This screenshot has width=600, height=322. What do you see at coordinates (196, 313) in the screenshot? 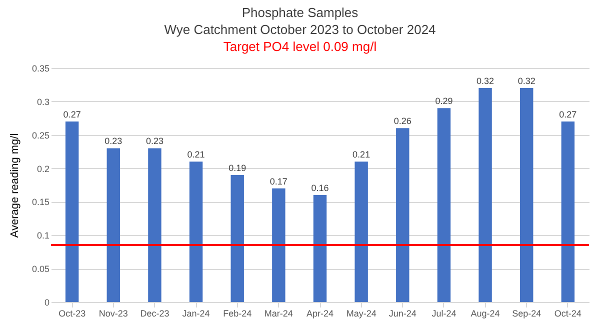
I see `x-tick-label: Jan-24` at bounding box center [196, 313].